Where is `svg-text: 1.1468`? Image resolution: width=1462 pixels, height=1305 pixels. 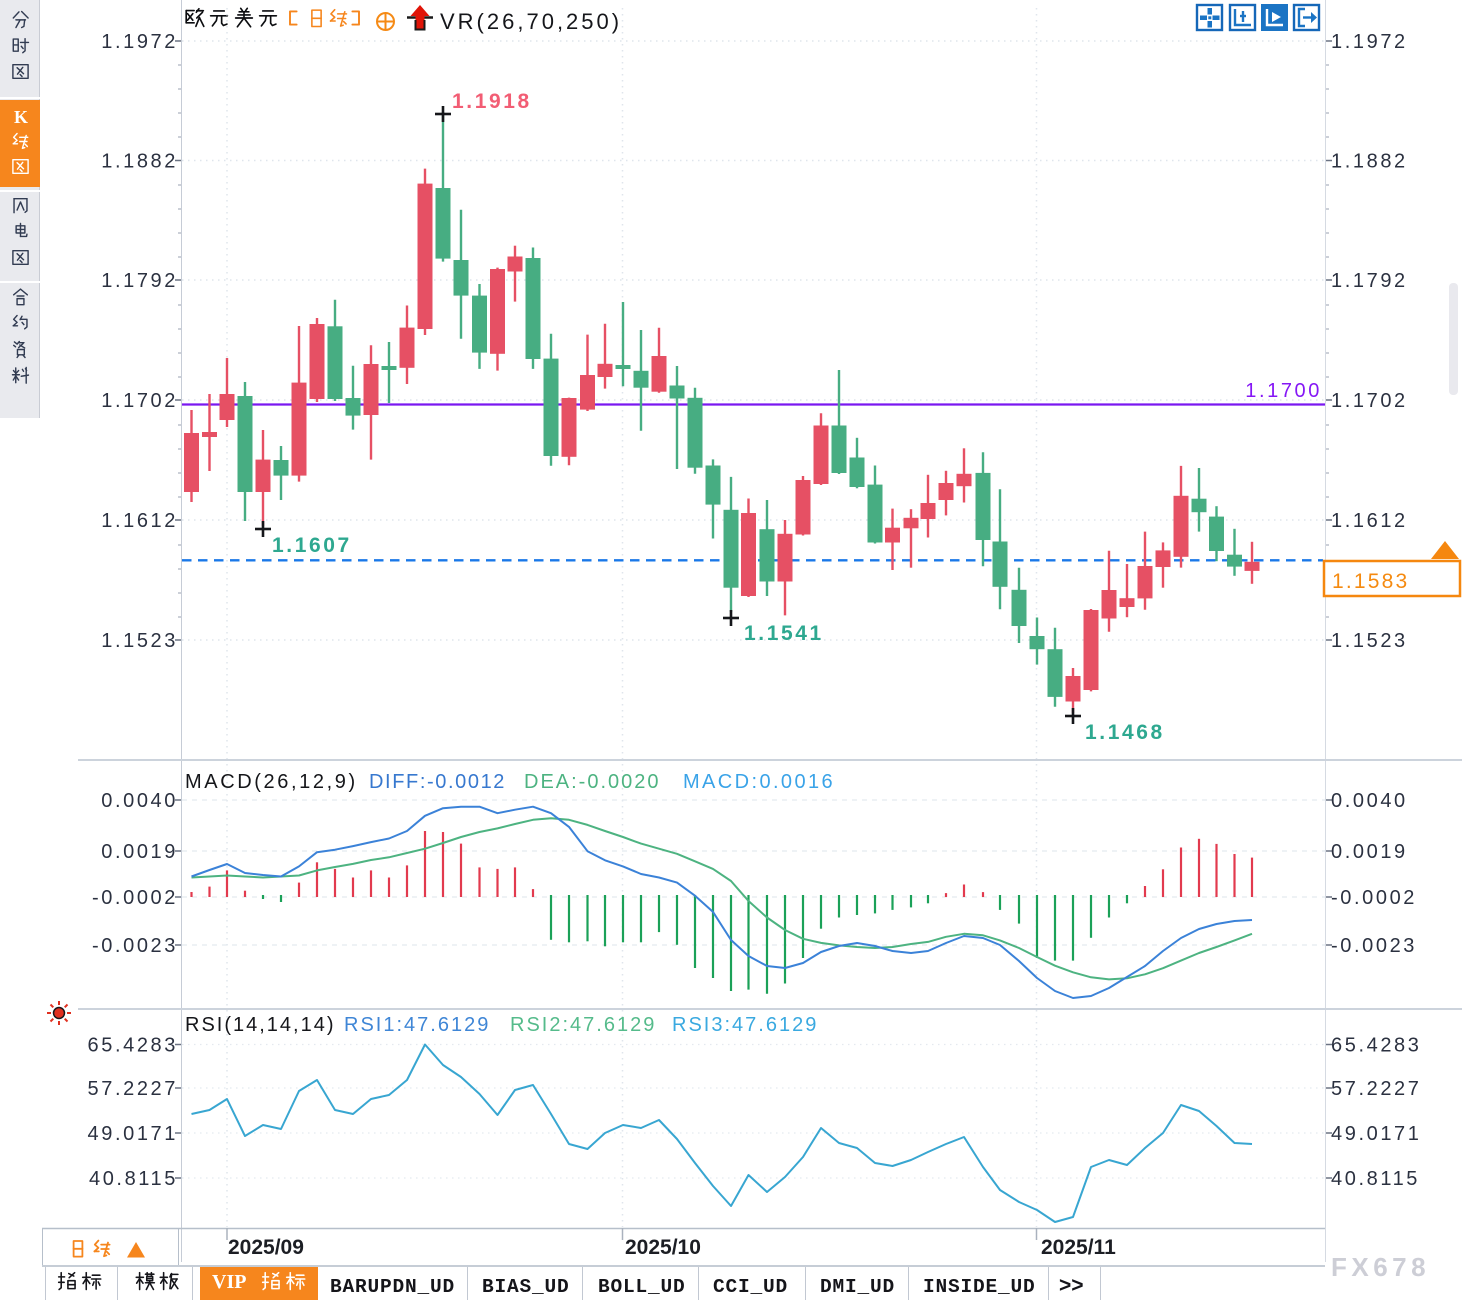 svg-text: 1.1468 is located at coordinates (1125, 732).